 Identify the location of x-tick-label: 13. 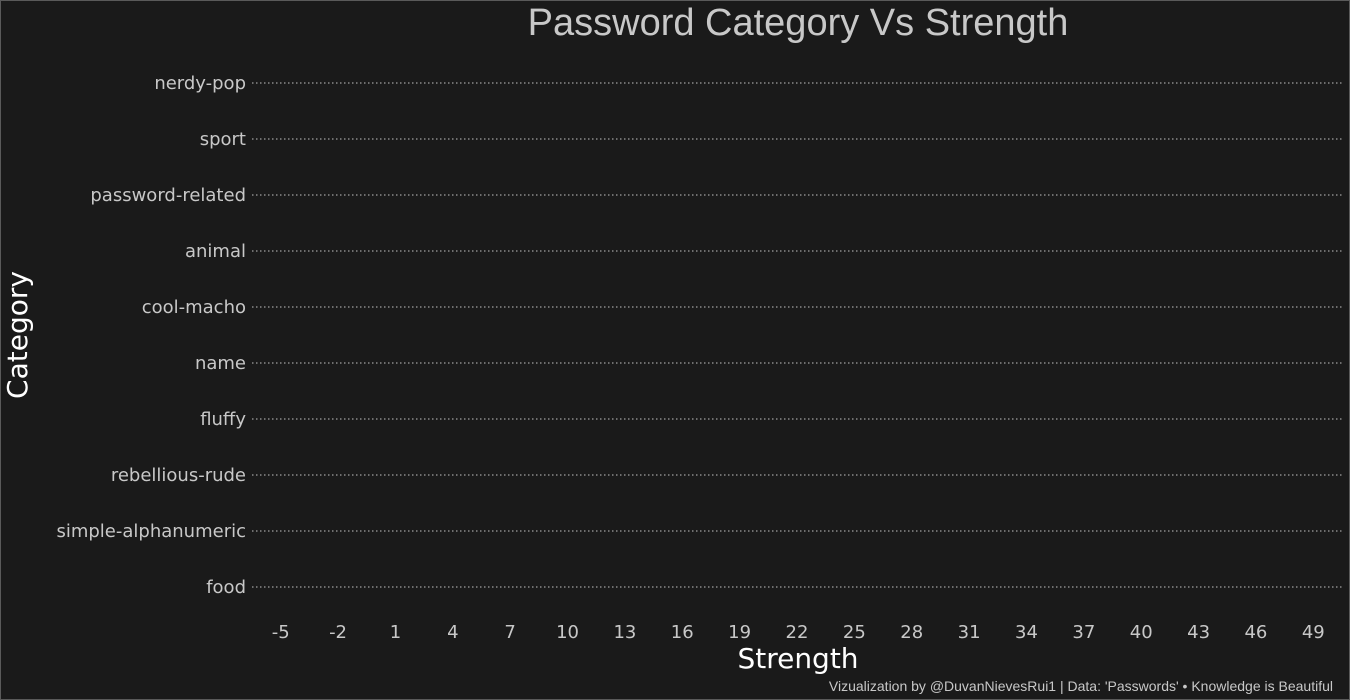
(624, 632).